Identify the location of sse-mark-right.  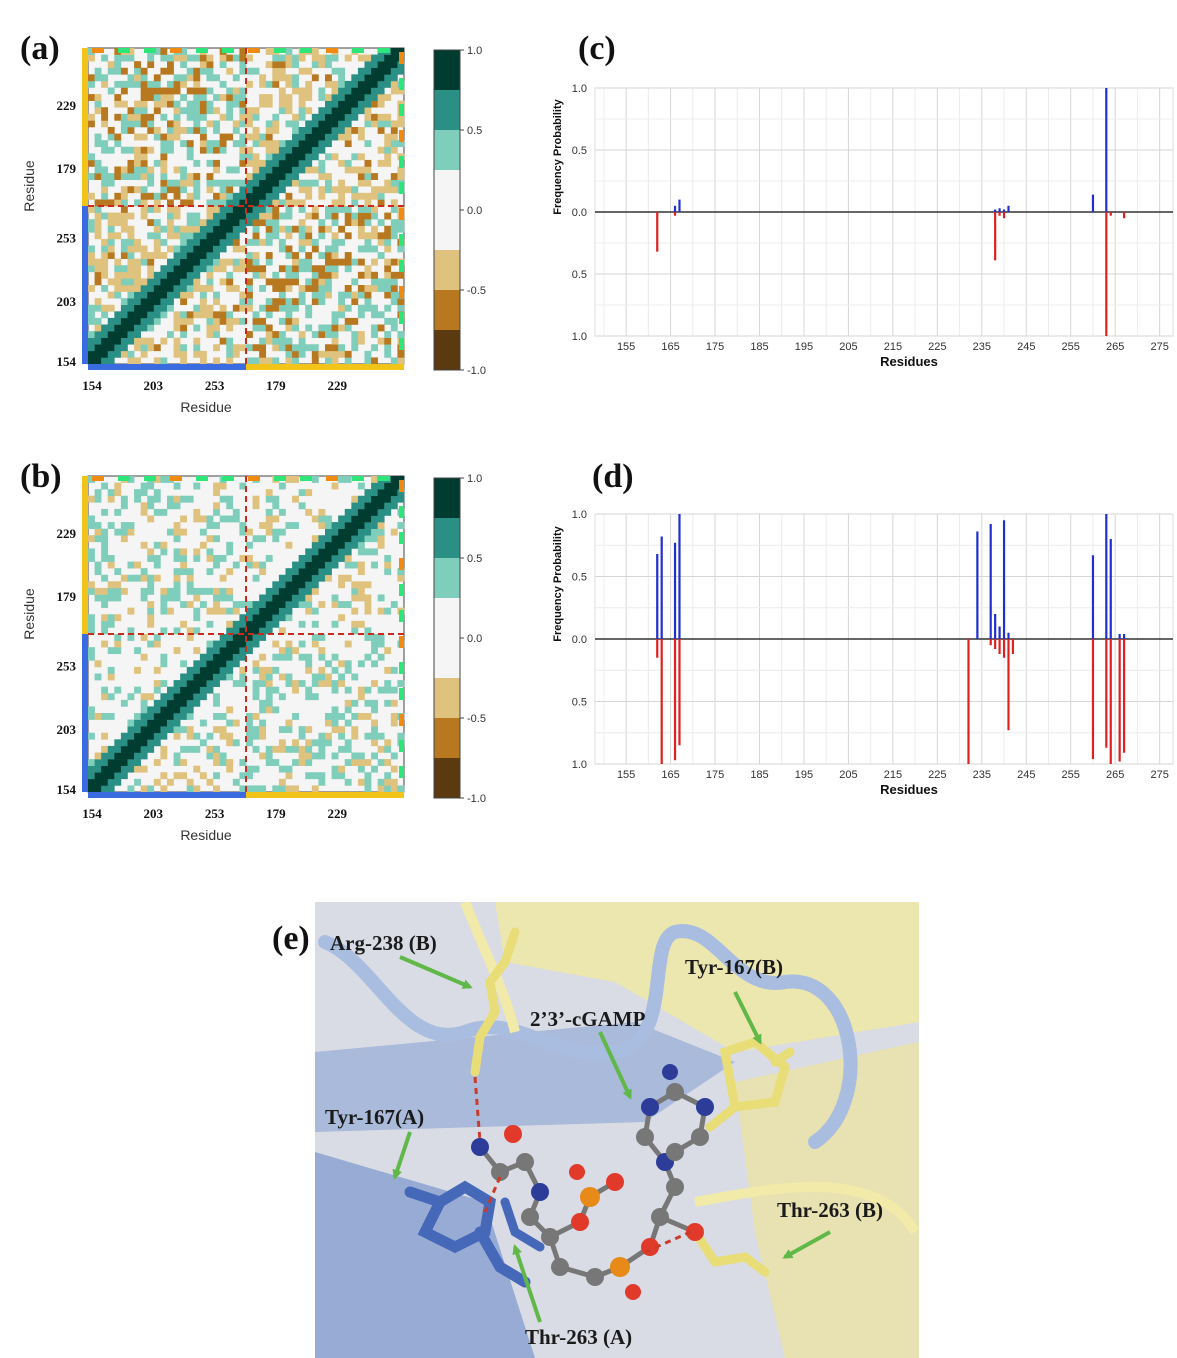
(401, 616).